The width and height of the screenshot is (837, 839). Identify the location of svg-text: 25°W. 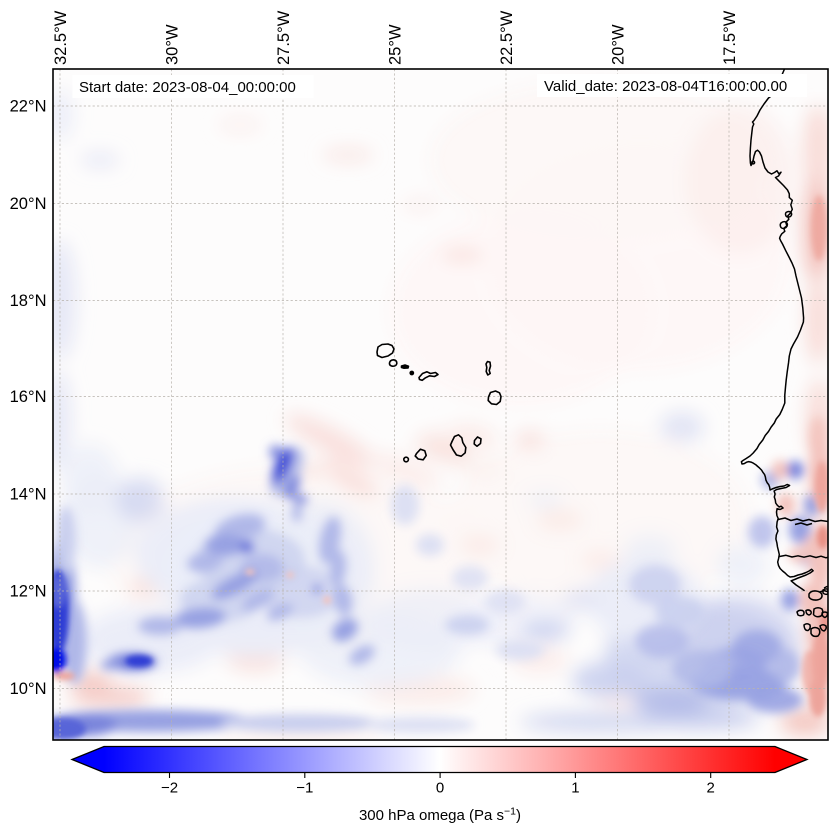
(396, 44).